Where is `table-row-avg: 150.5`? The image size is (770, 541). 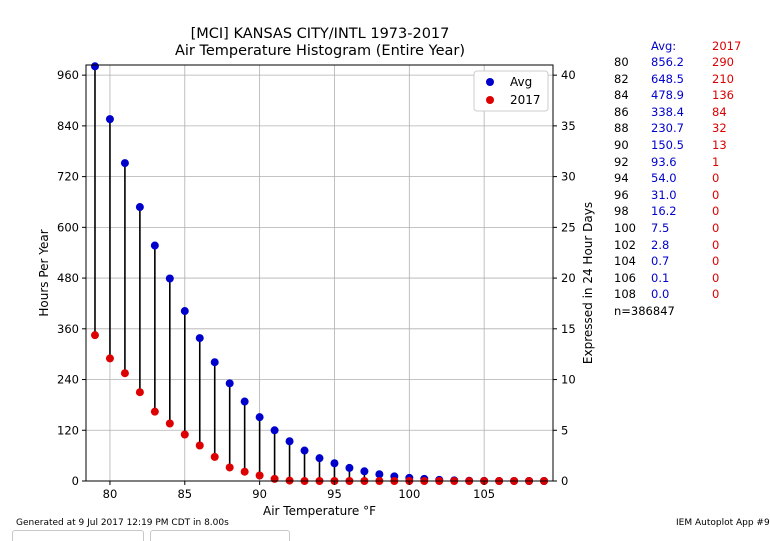 table-row-avg: 150.5 is located at coordinates (667, 145).